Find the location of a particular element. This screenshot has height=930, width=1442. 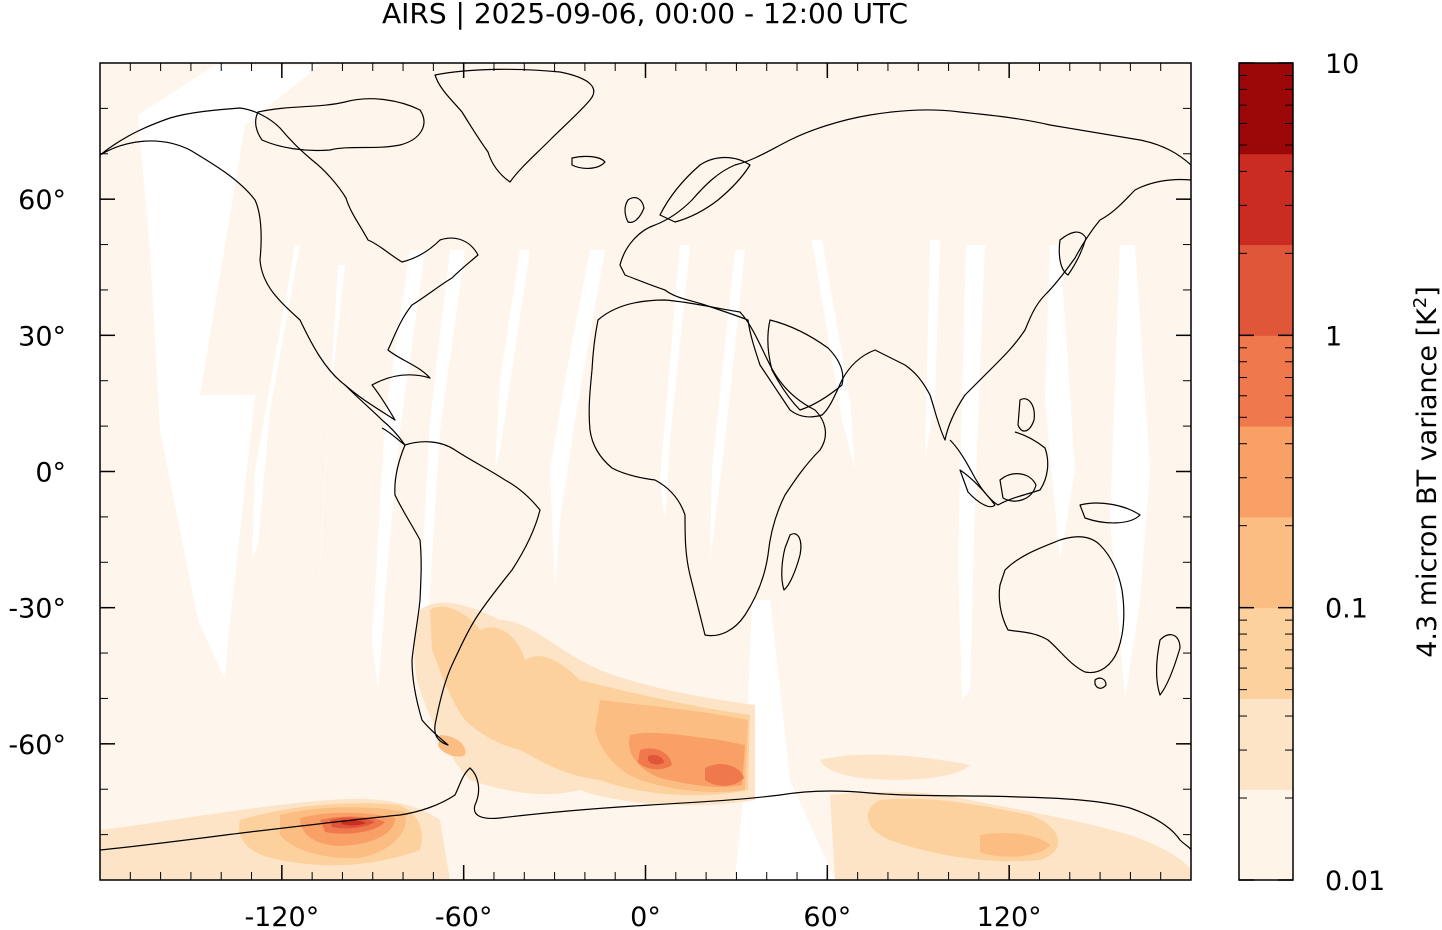

colorbar-label: 4.3 micron BT variance [K2] is located at coordinates (1426, 472).